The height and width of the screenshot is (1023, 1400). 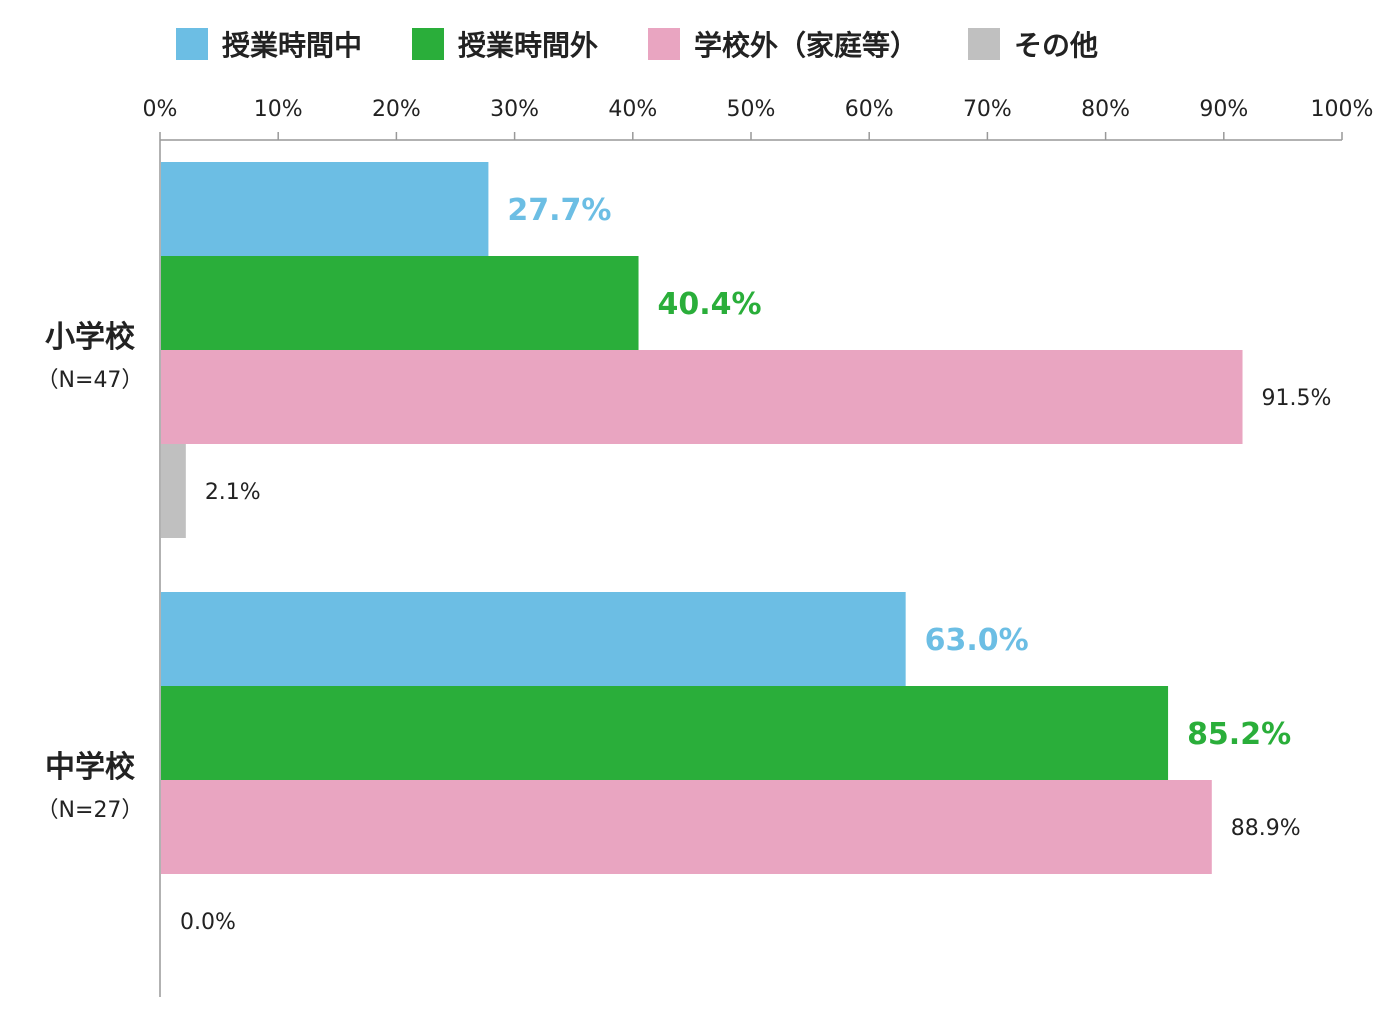 I want to click on legend-item: 授業時間外, so click(x=505, y=44).